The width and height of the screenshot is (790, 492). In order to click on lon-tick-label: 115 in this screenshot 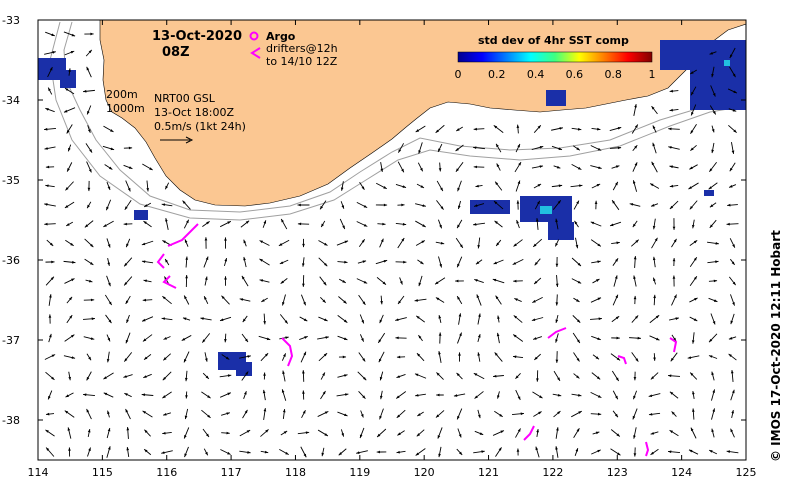, I will do `click(102, 472)`.